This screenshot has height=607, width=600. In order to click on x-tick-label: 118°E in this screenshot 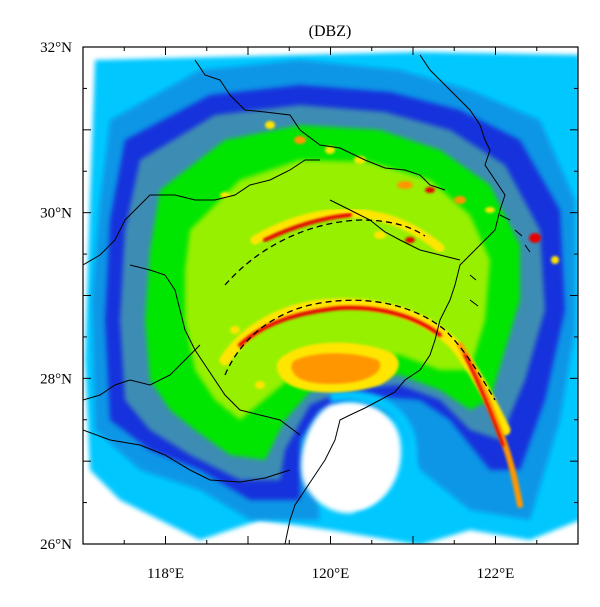, I will do `click(165, 574)`.